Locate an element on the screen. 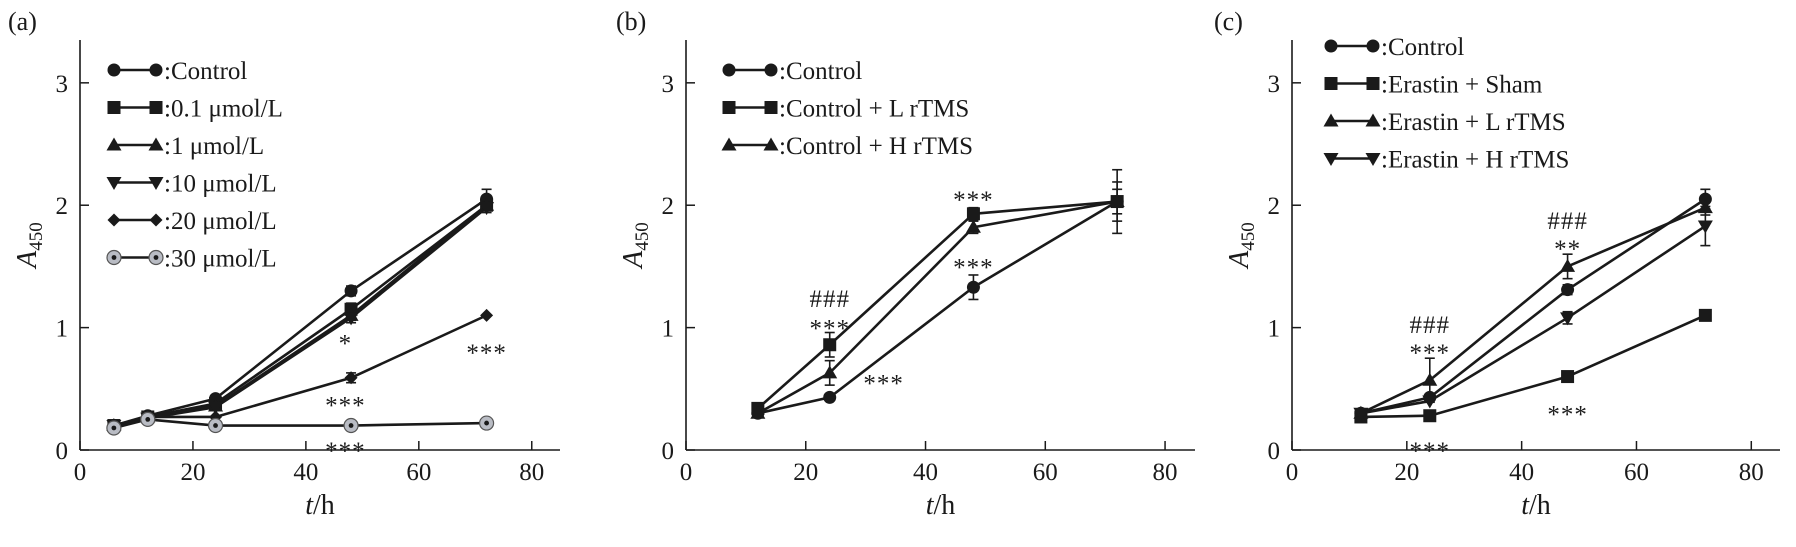 Image resolution: width=1796 pixels, height=547 pixels. legend-label: :Erastin + L rTMS is located at coordinates (1473, 122).